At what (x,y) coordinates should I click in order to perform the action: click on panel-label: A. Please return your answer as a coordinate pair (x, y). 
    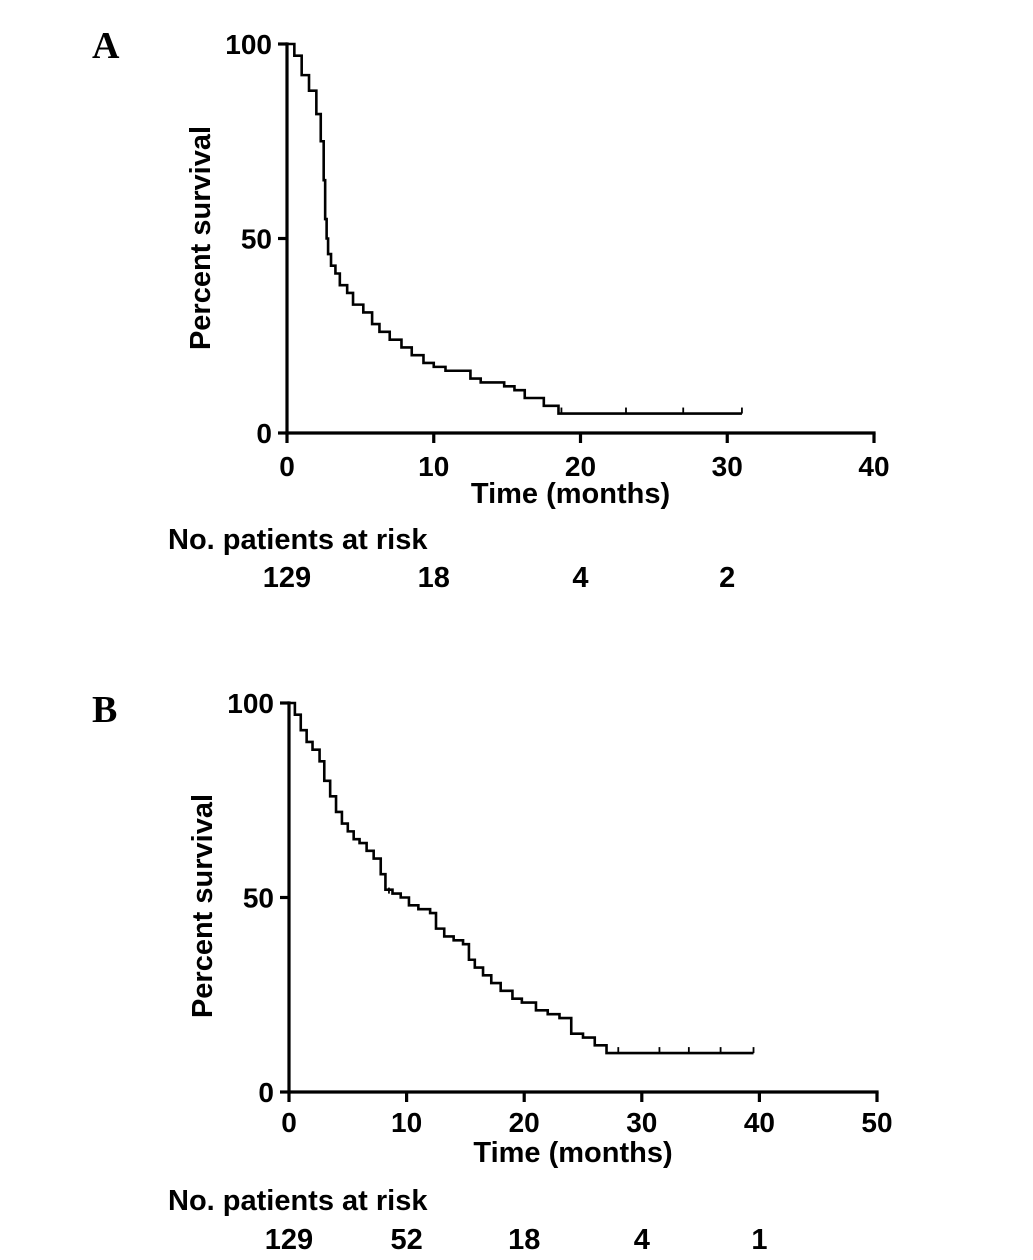
    Looking at the image, I should click on (106, 46).